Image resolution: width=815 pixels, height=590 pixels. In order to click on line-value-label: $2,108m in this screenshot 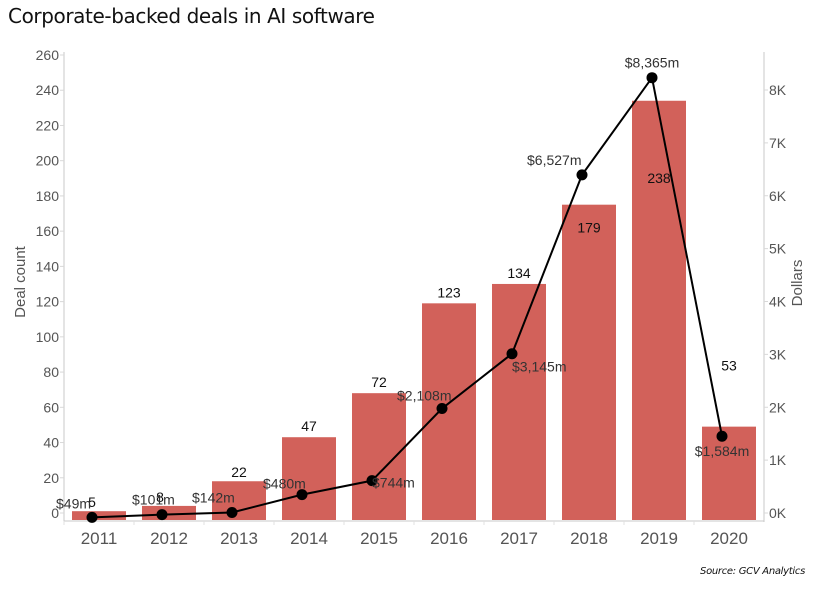, I will do `click(424, 396)`.